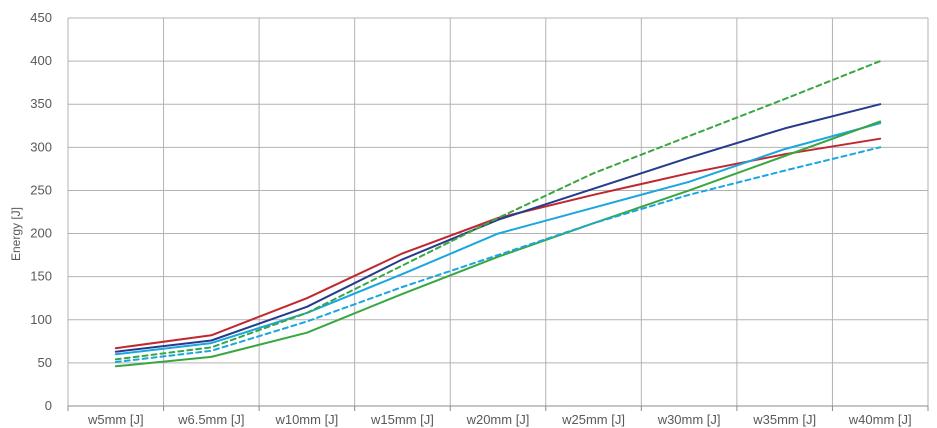 The image size is (937, 428). Describe the element at coordinates (16, 234) in the screenshot. I see `y-axis-label: Energy [J]` at that location.